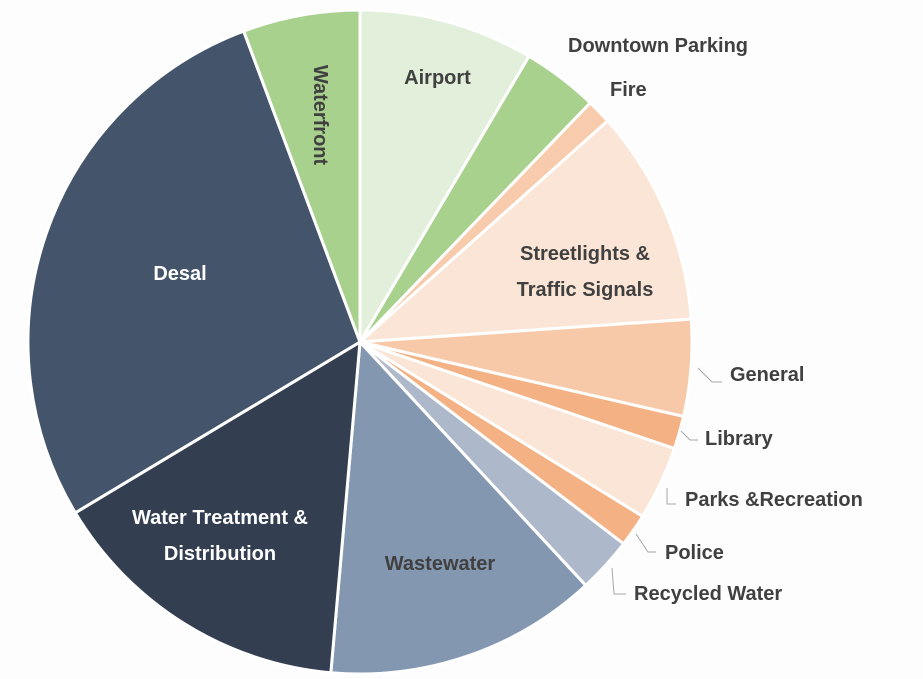  What do you see at coordinates (666, 481) in the screenshot?
I see `leader-lines` at bounding box center [666, 481].